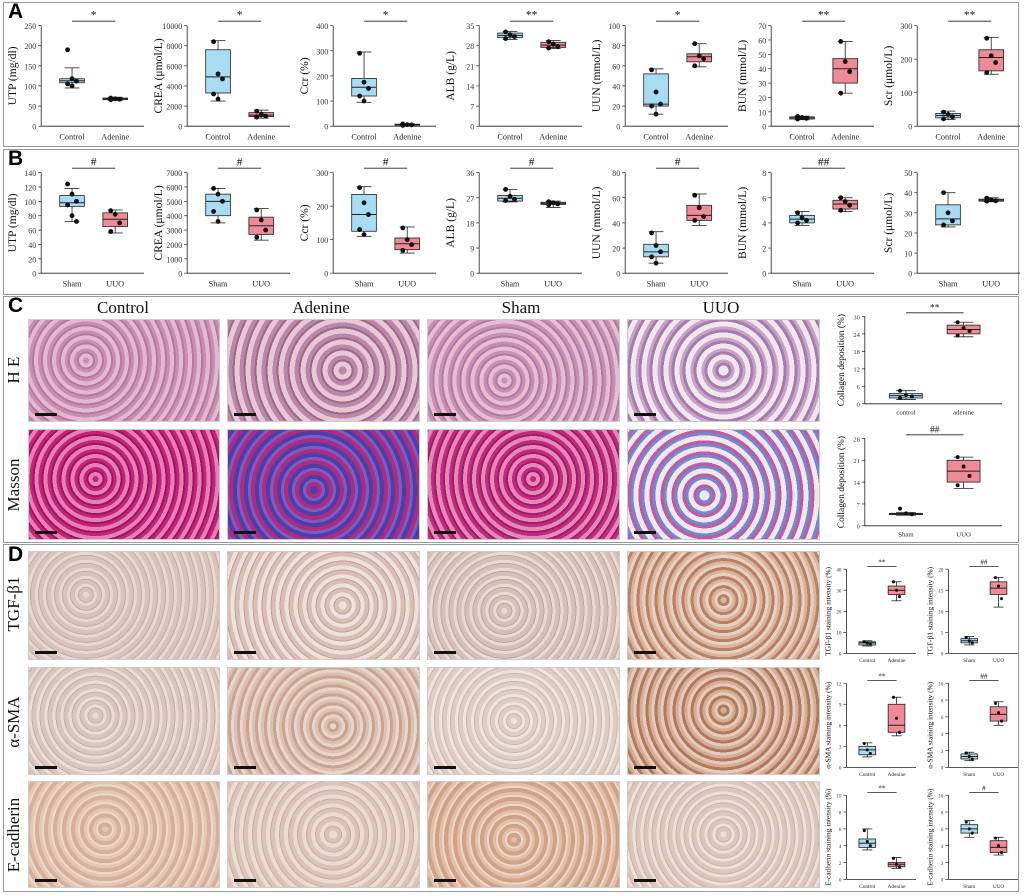 The height and width of the screenshot is (895, 1024). I want to click on box-plot: 0 100 200 300 400 Ccr (%) Control Adenine *, so click(367, 75).